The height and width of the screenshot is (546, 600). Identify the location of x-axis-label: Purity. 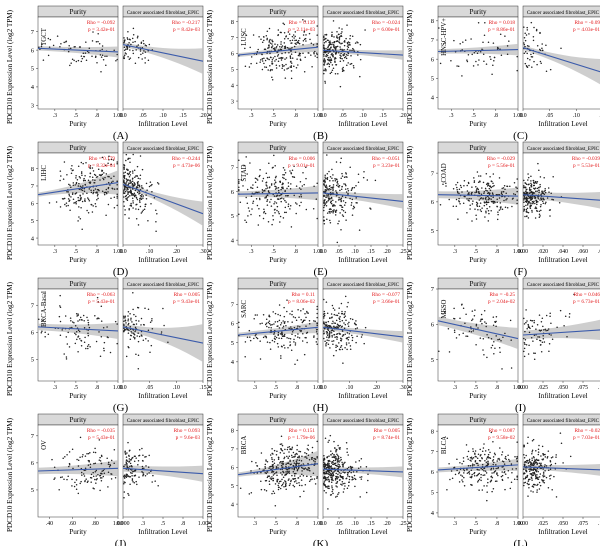
(78, 396).